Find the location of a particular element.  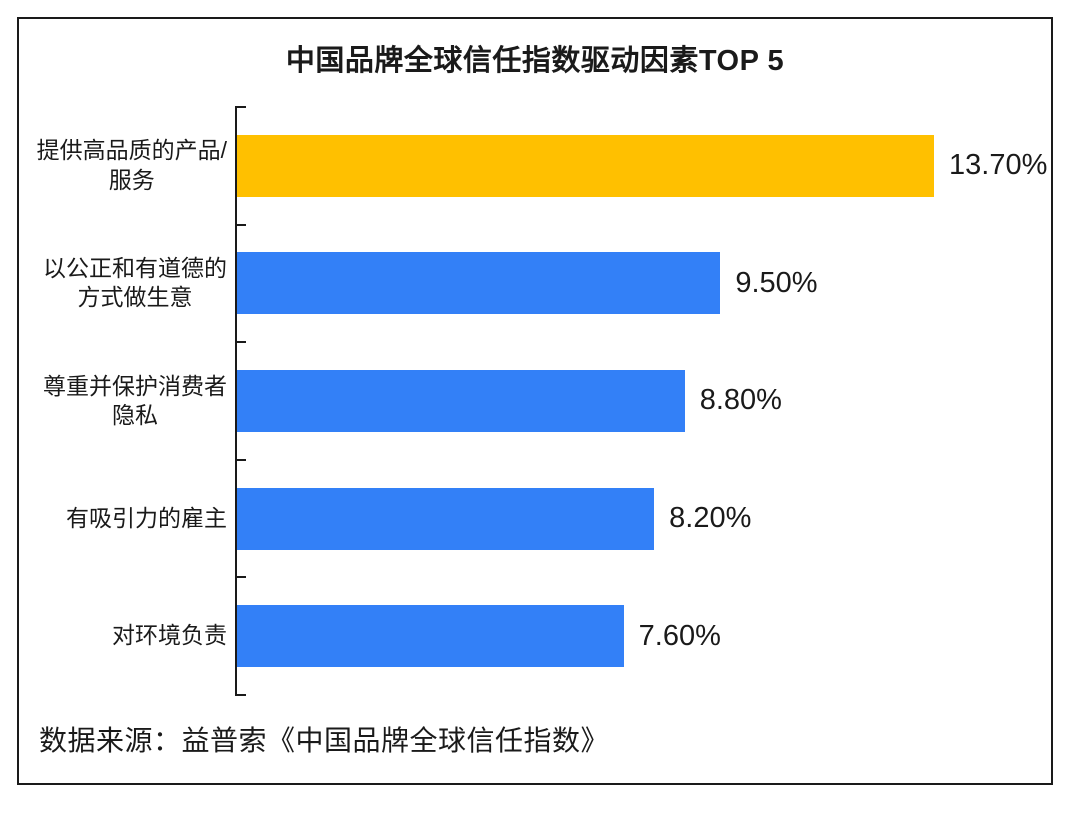

source-note: 数据来源：益普索《中国品牌全球信任指数》 is located at coordinates (324, 740).